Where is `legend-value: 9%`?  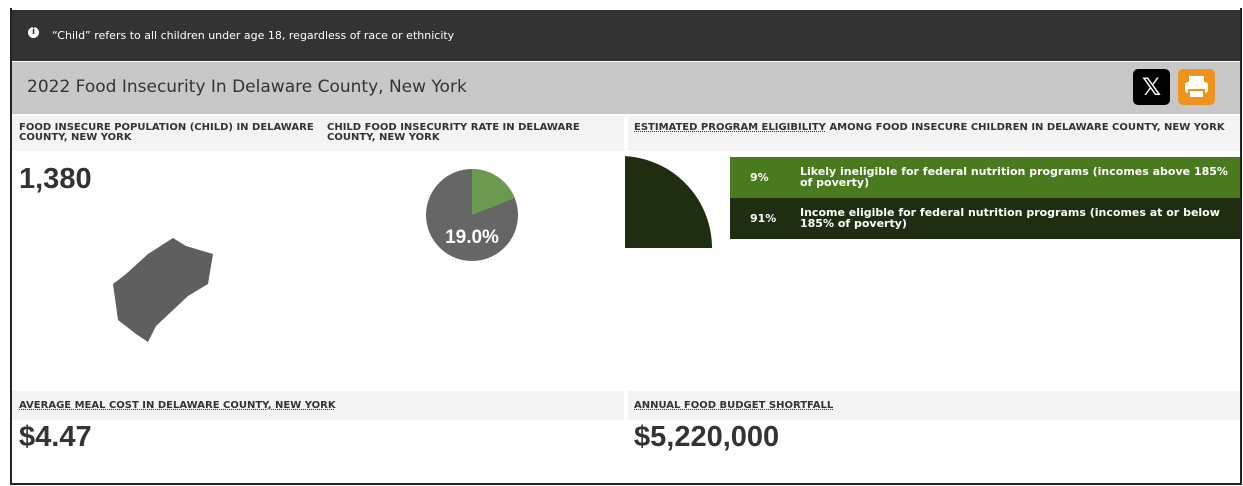
legend-value: 9% is located at coordinates (759, 177).